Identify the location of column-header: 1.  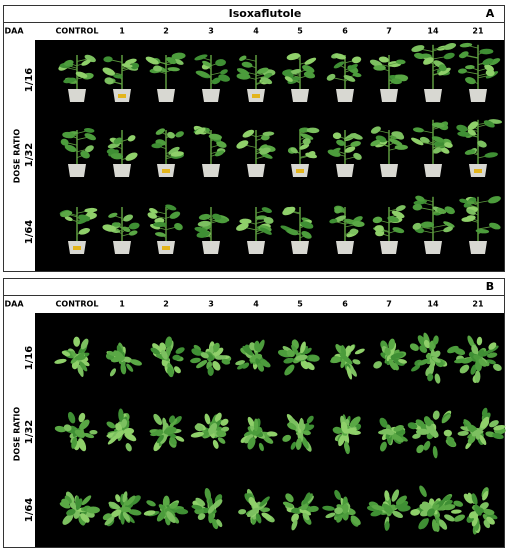
(122, 31).